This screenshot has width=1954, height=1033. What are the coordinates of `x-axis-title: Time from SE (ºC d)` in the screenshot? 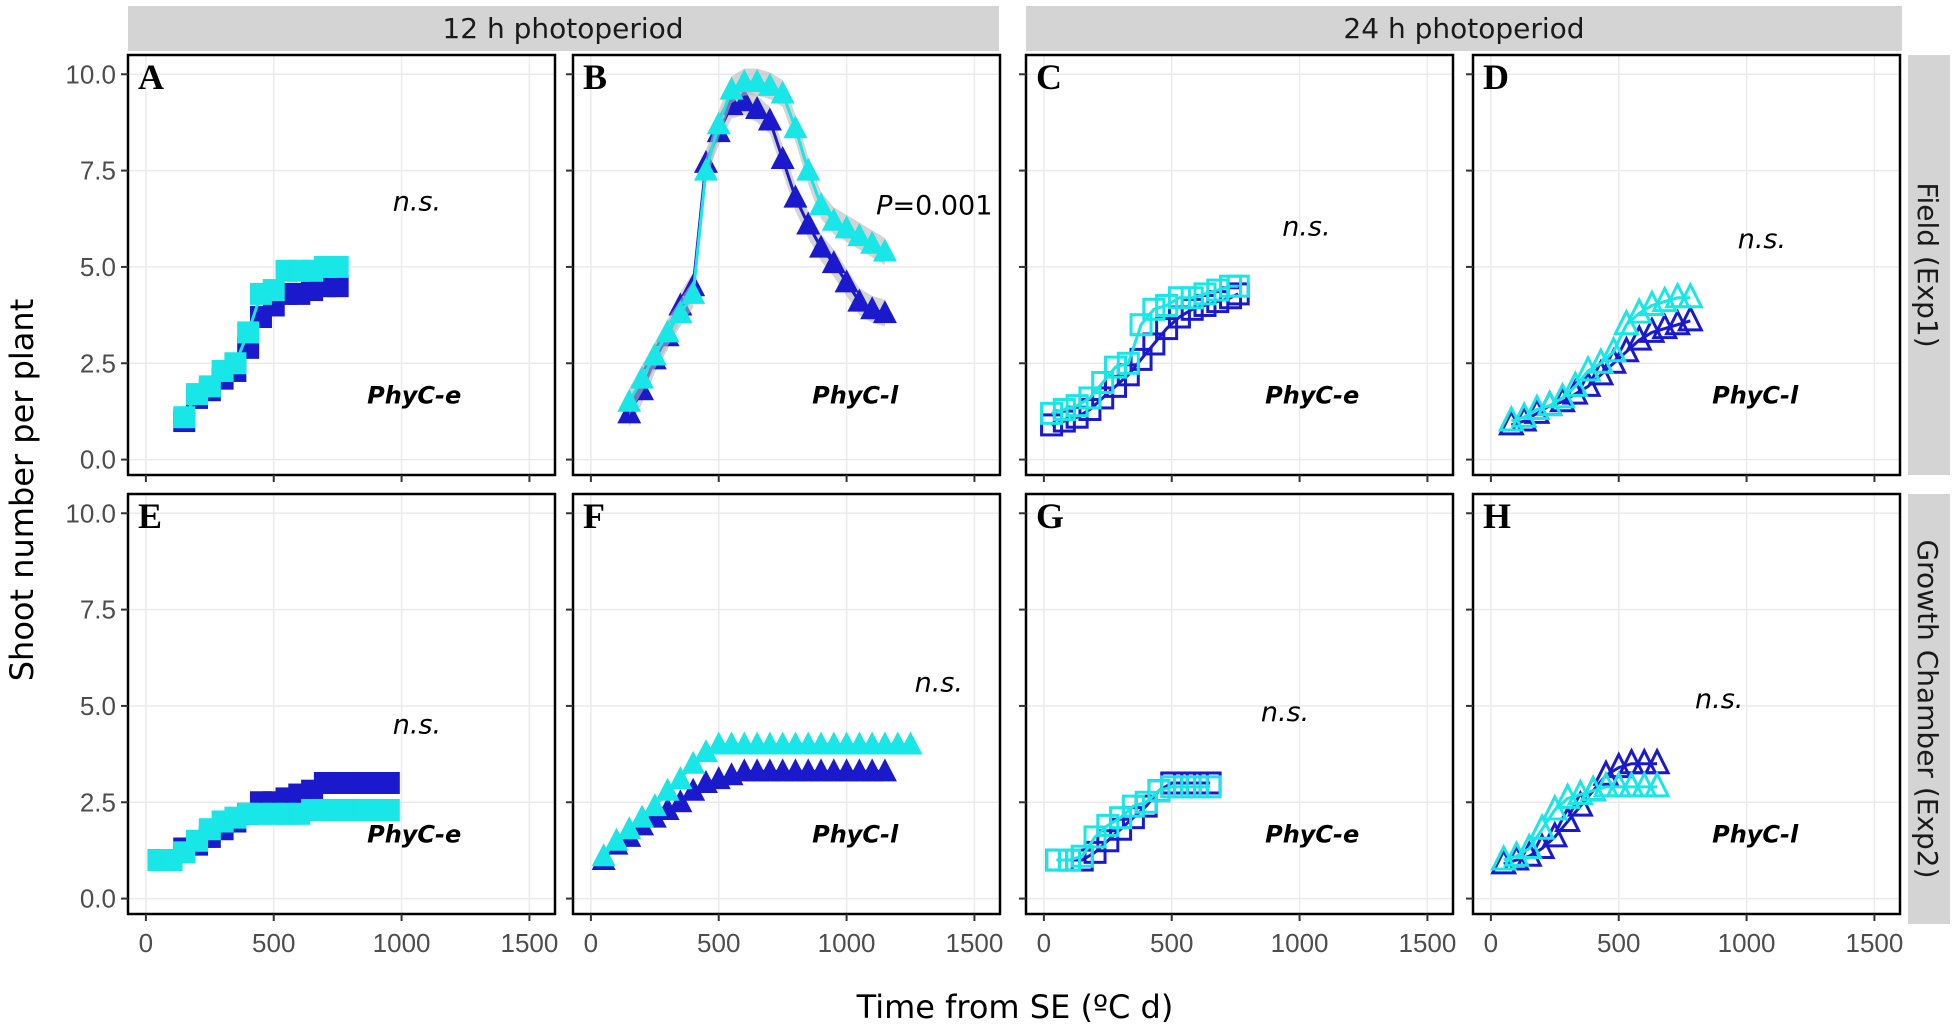 It's located at (1015, 1007).